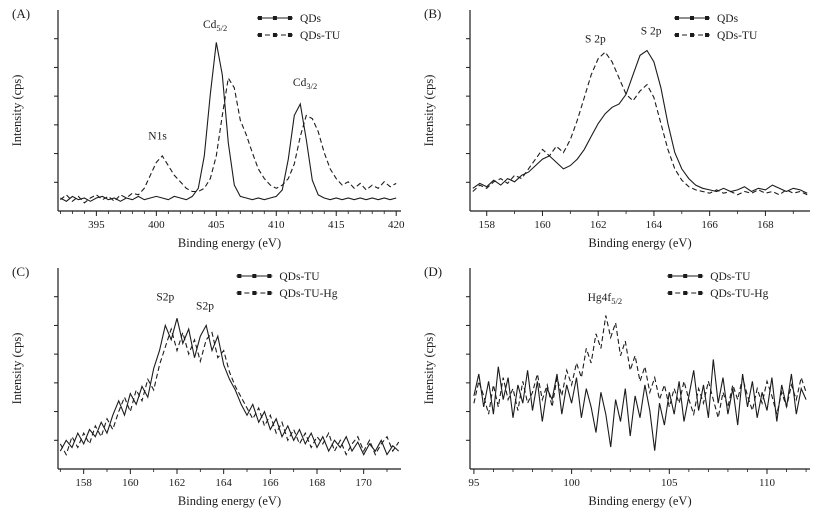 The height and width of the screenshot is (517, 827). What do you see at coordinates (396, 225) in the screenshot?
I see `svg-text: 420` at bounding box center [396, 225].